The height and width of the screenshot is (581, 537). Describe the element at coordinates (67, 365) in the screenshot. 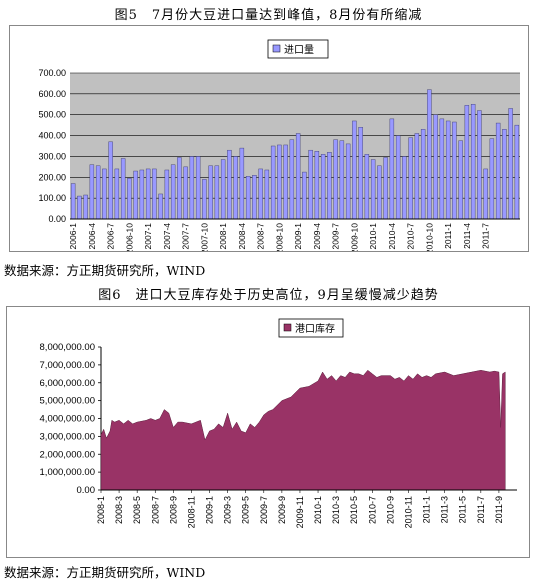

I see `chart2-ytick-label: 7,000,000.00` at that location.